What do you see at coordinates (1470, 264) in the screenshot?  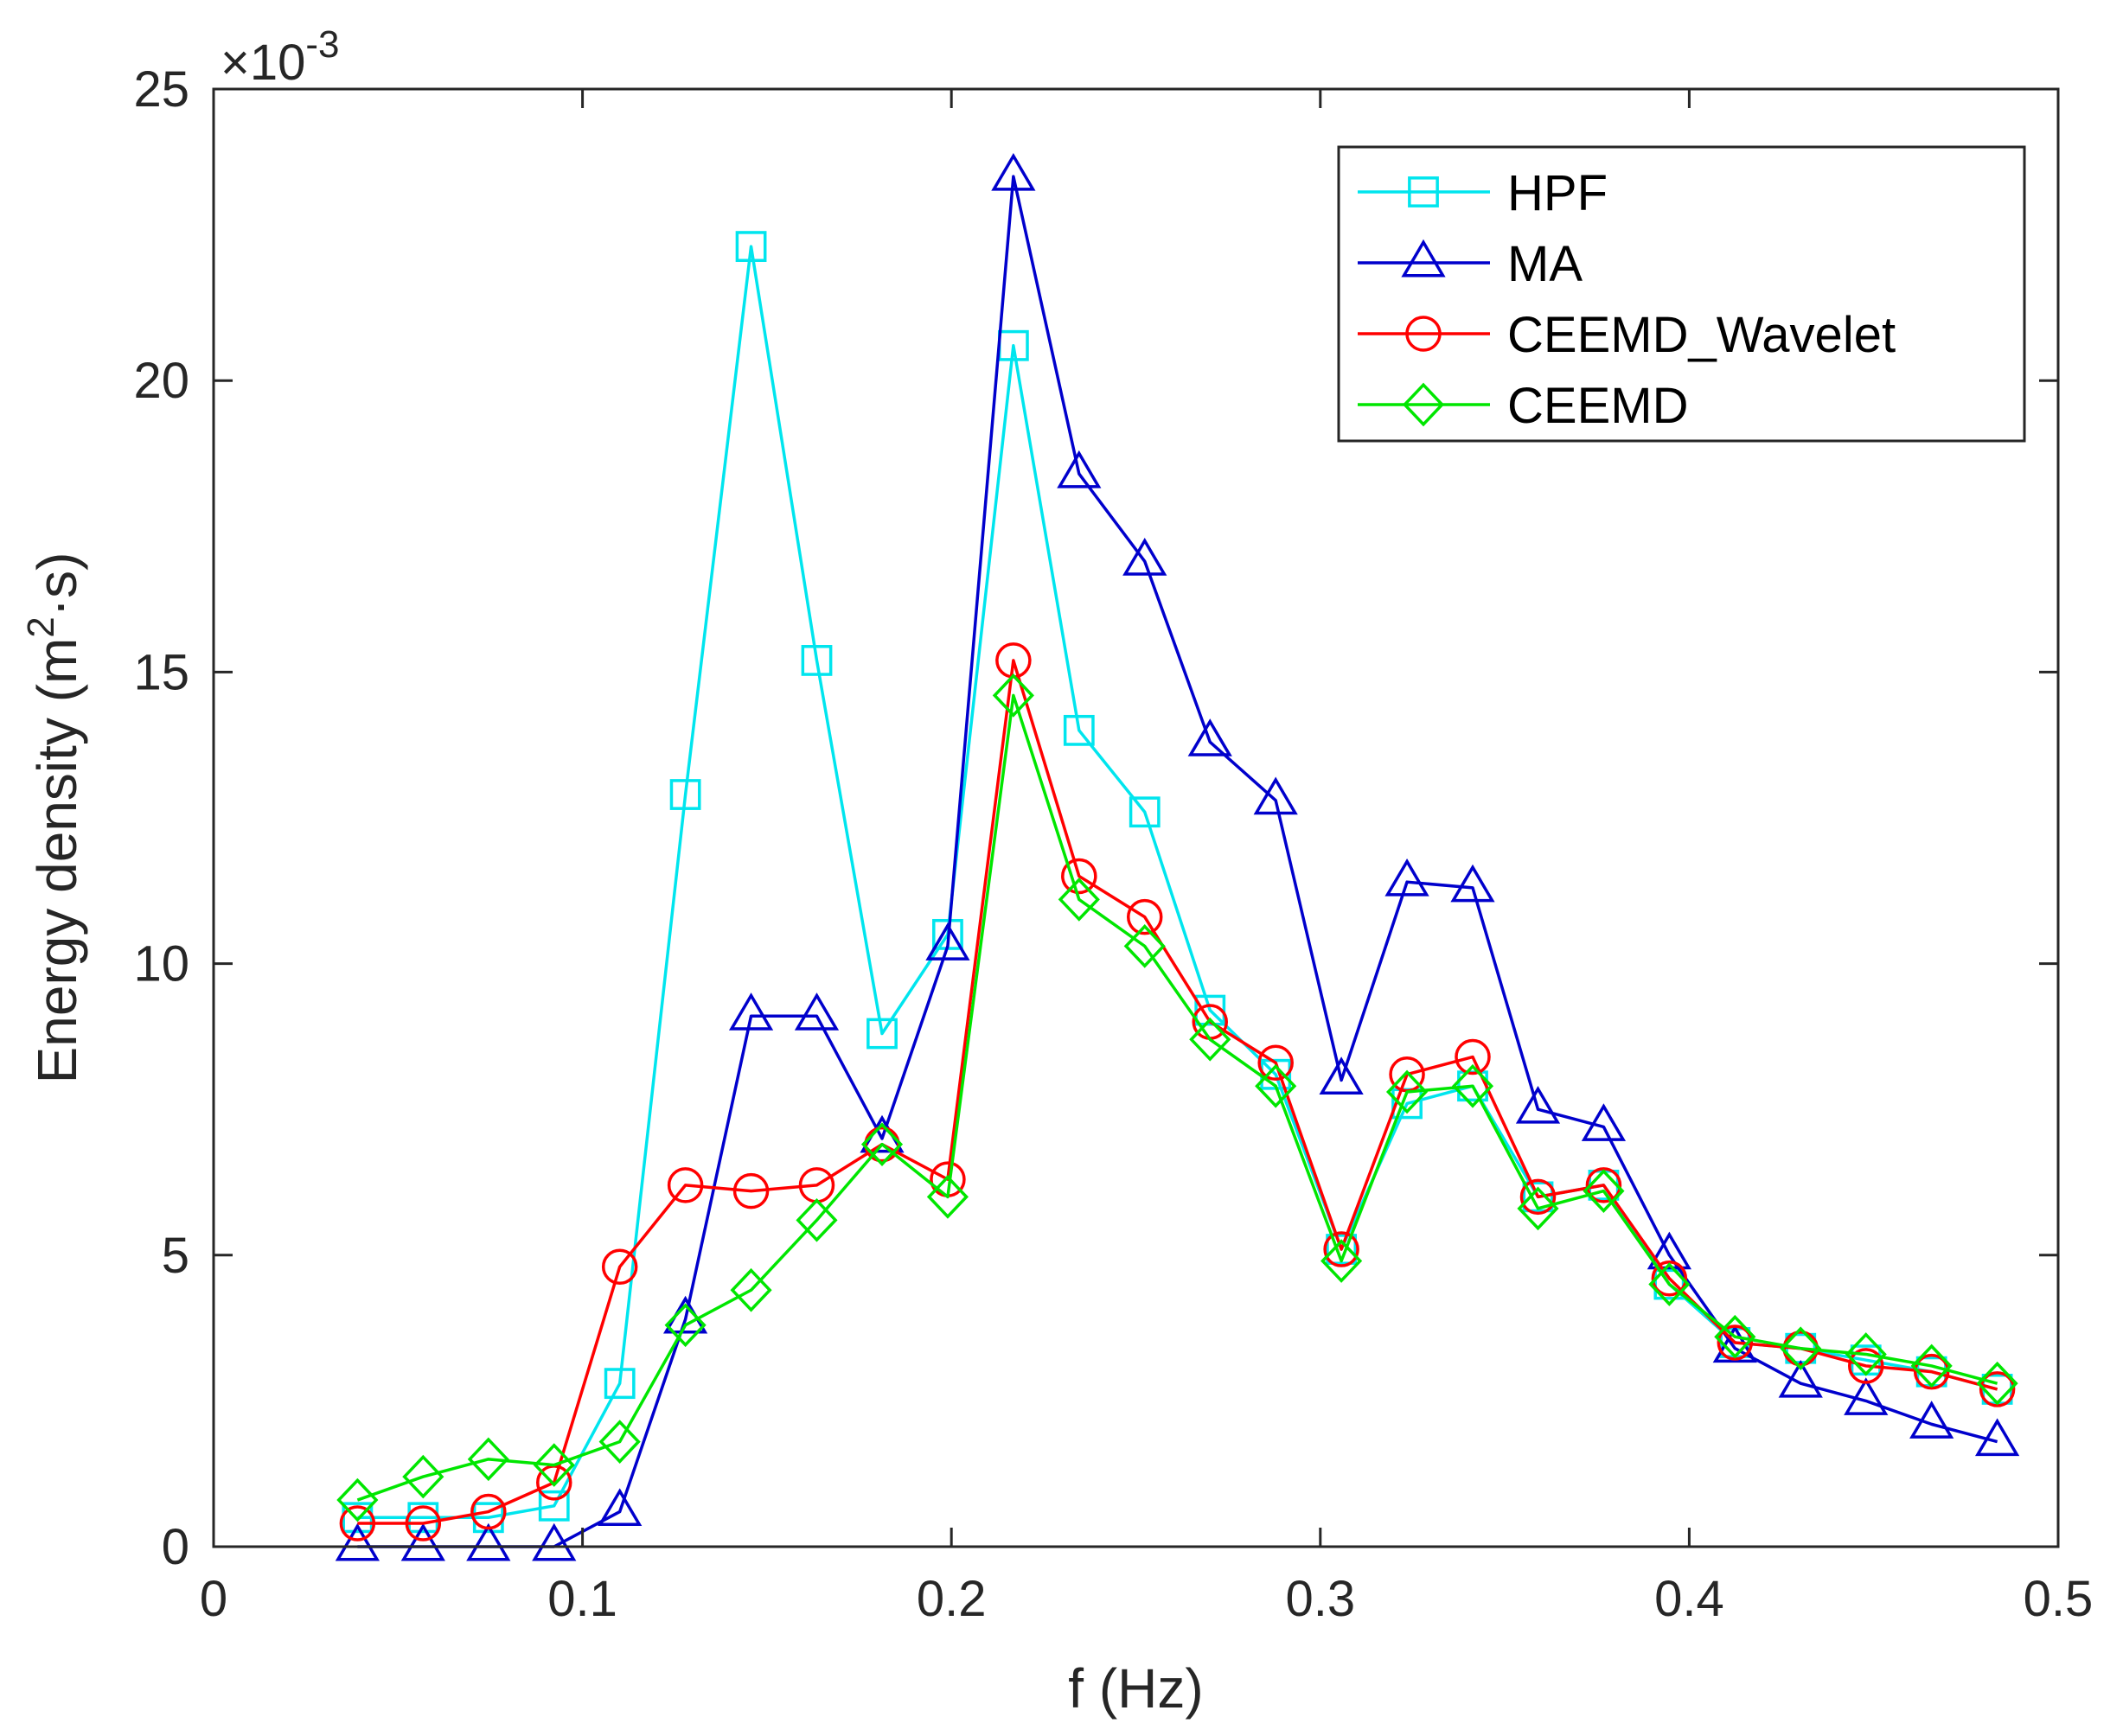 I see `legend-entry-ma: MA` at bounding box center [1470, 264].